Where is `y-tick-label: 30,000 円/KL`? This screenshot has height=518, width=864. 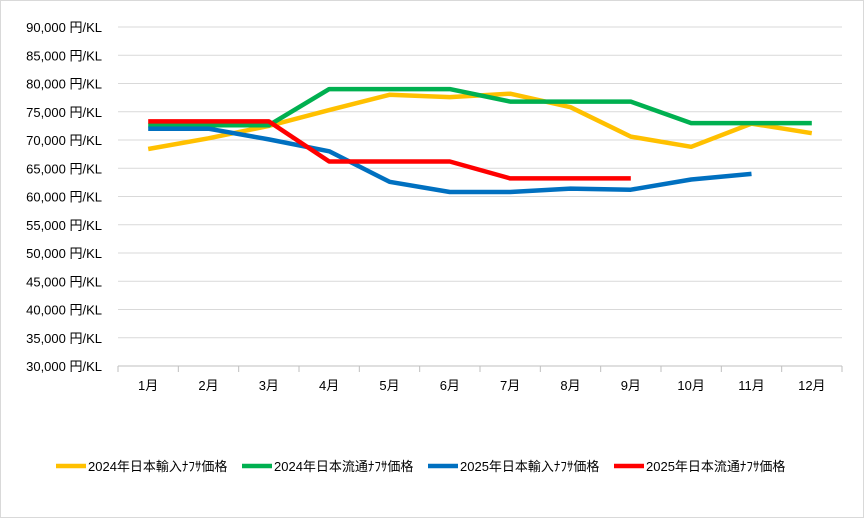
y-tick-label: 30,000 円/KL is located at coordinates (64, 366).